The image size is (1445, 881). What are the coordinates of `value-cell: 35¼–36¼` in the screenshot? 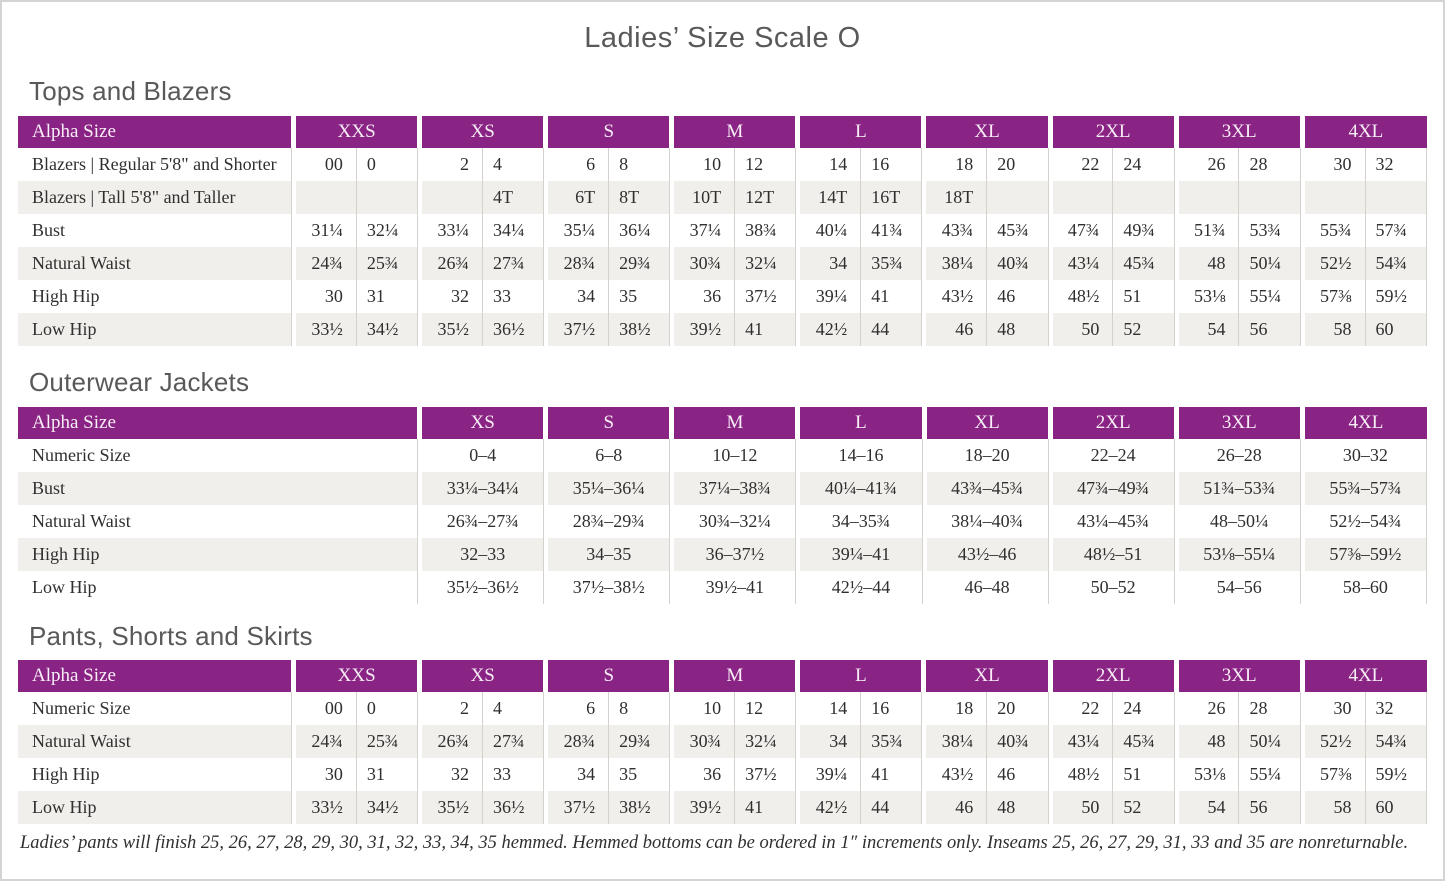 It's located at (607, 488).